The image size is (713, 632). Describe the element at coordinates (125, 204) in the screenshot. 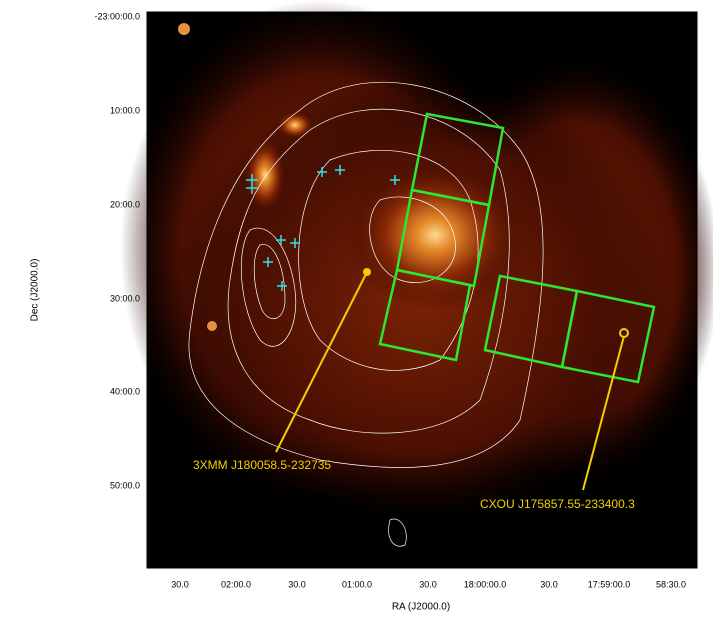

I see `y-tick-label: 20:00.0` at that location.